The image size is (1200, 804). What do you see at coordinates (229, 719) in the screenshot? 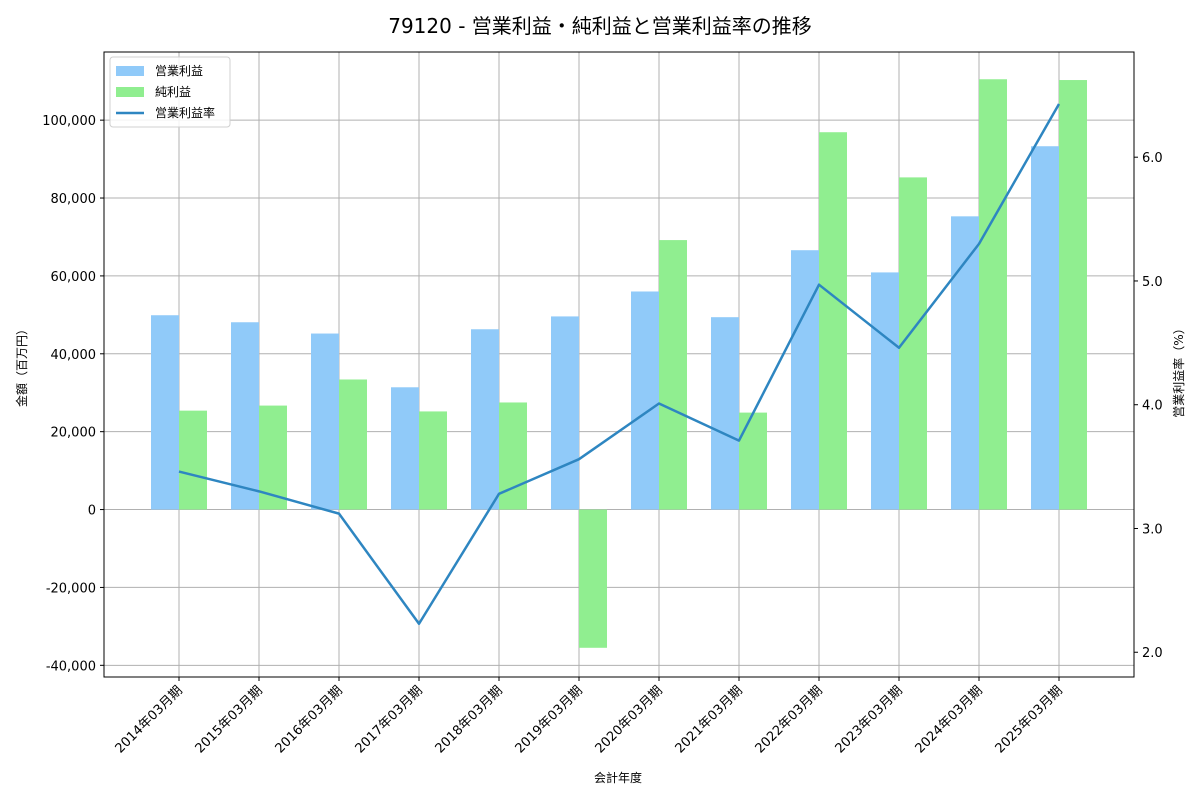
I see `x-tick-label: 2015年03月期` at bounding box center [229, 719].